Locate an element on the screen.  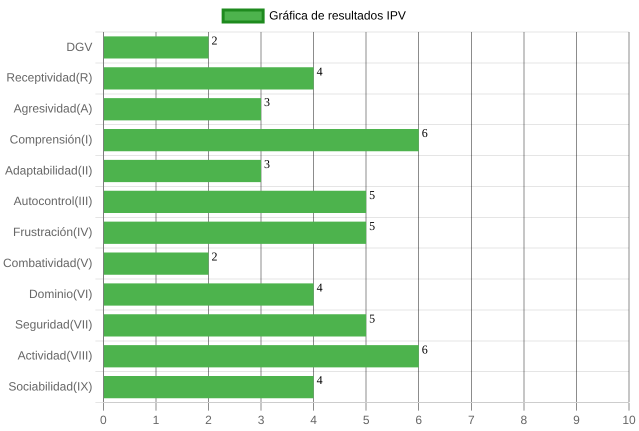
x-tick-label: 1 is located at coordinates (156, 420).